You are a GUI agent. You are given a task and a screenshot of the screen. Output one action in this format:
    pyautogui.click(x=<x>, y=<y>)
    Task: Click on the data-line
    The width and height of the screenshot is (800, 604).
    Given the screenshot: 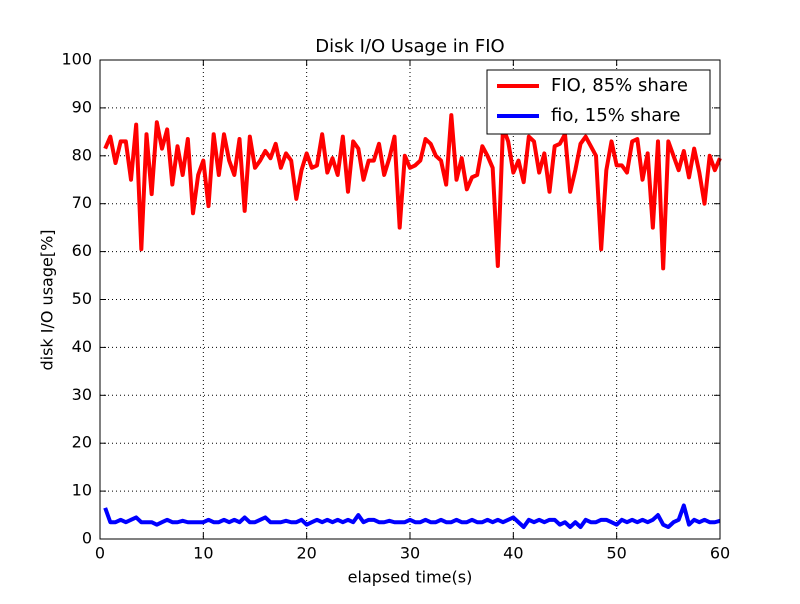 What is the action you would take?
    pyautogui.click(x=412, y=516)
    